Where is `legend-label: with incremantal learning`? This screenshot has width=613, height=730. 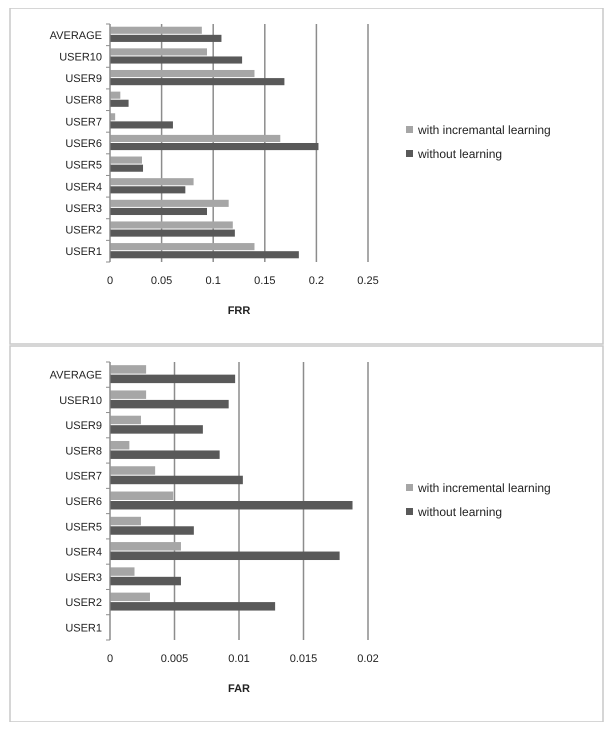
legend-label: with incremantal learning is located at coordinates (484, 130).